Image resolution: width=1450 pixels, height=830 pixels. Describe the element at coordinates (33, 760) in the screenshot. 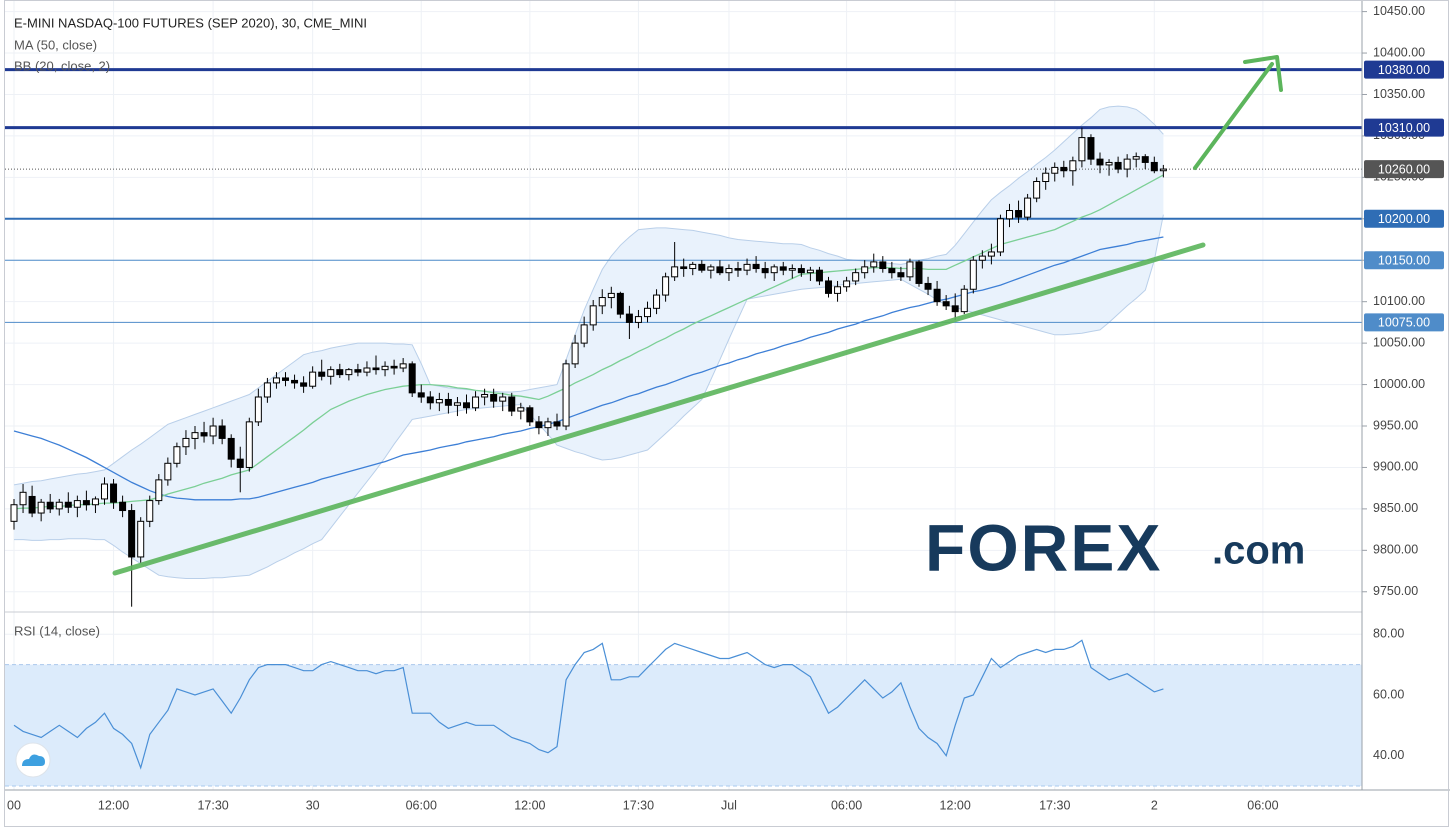

I see `tv-logo` at that location.